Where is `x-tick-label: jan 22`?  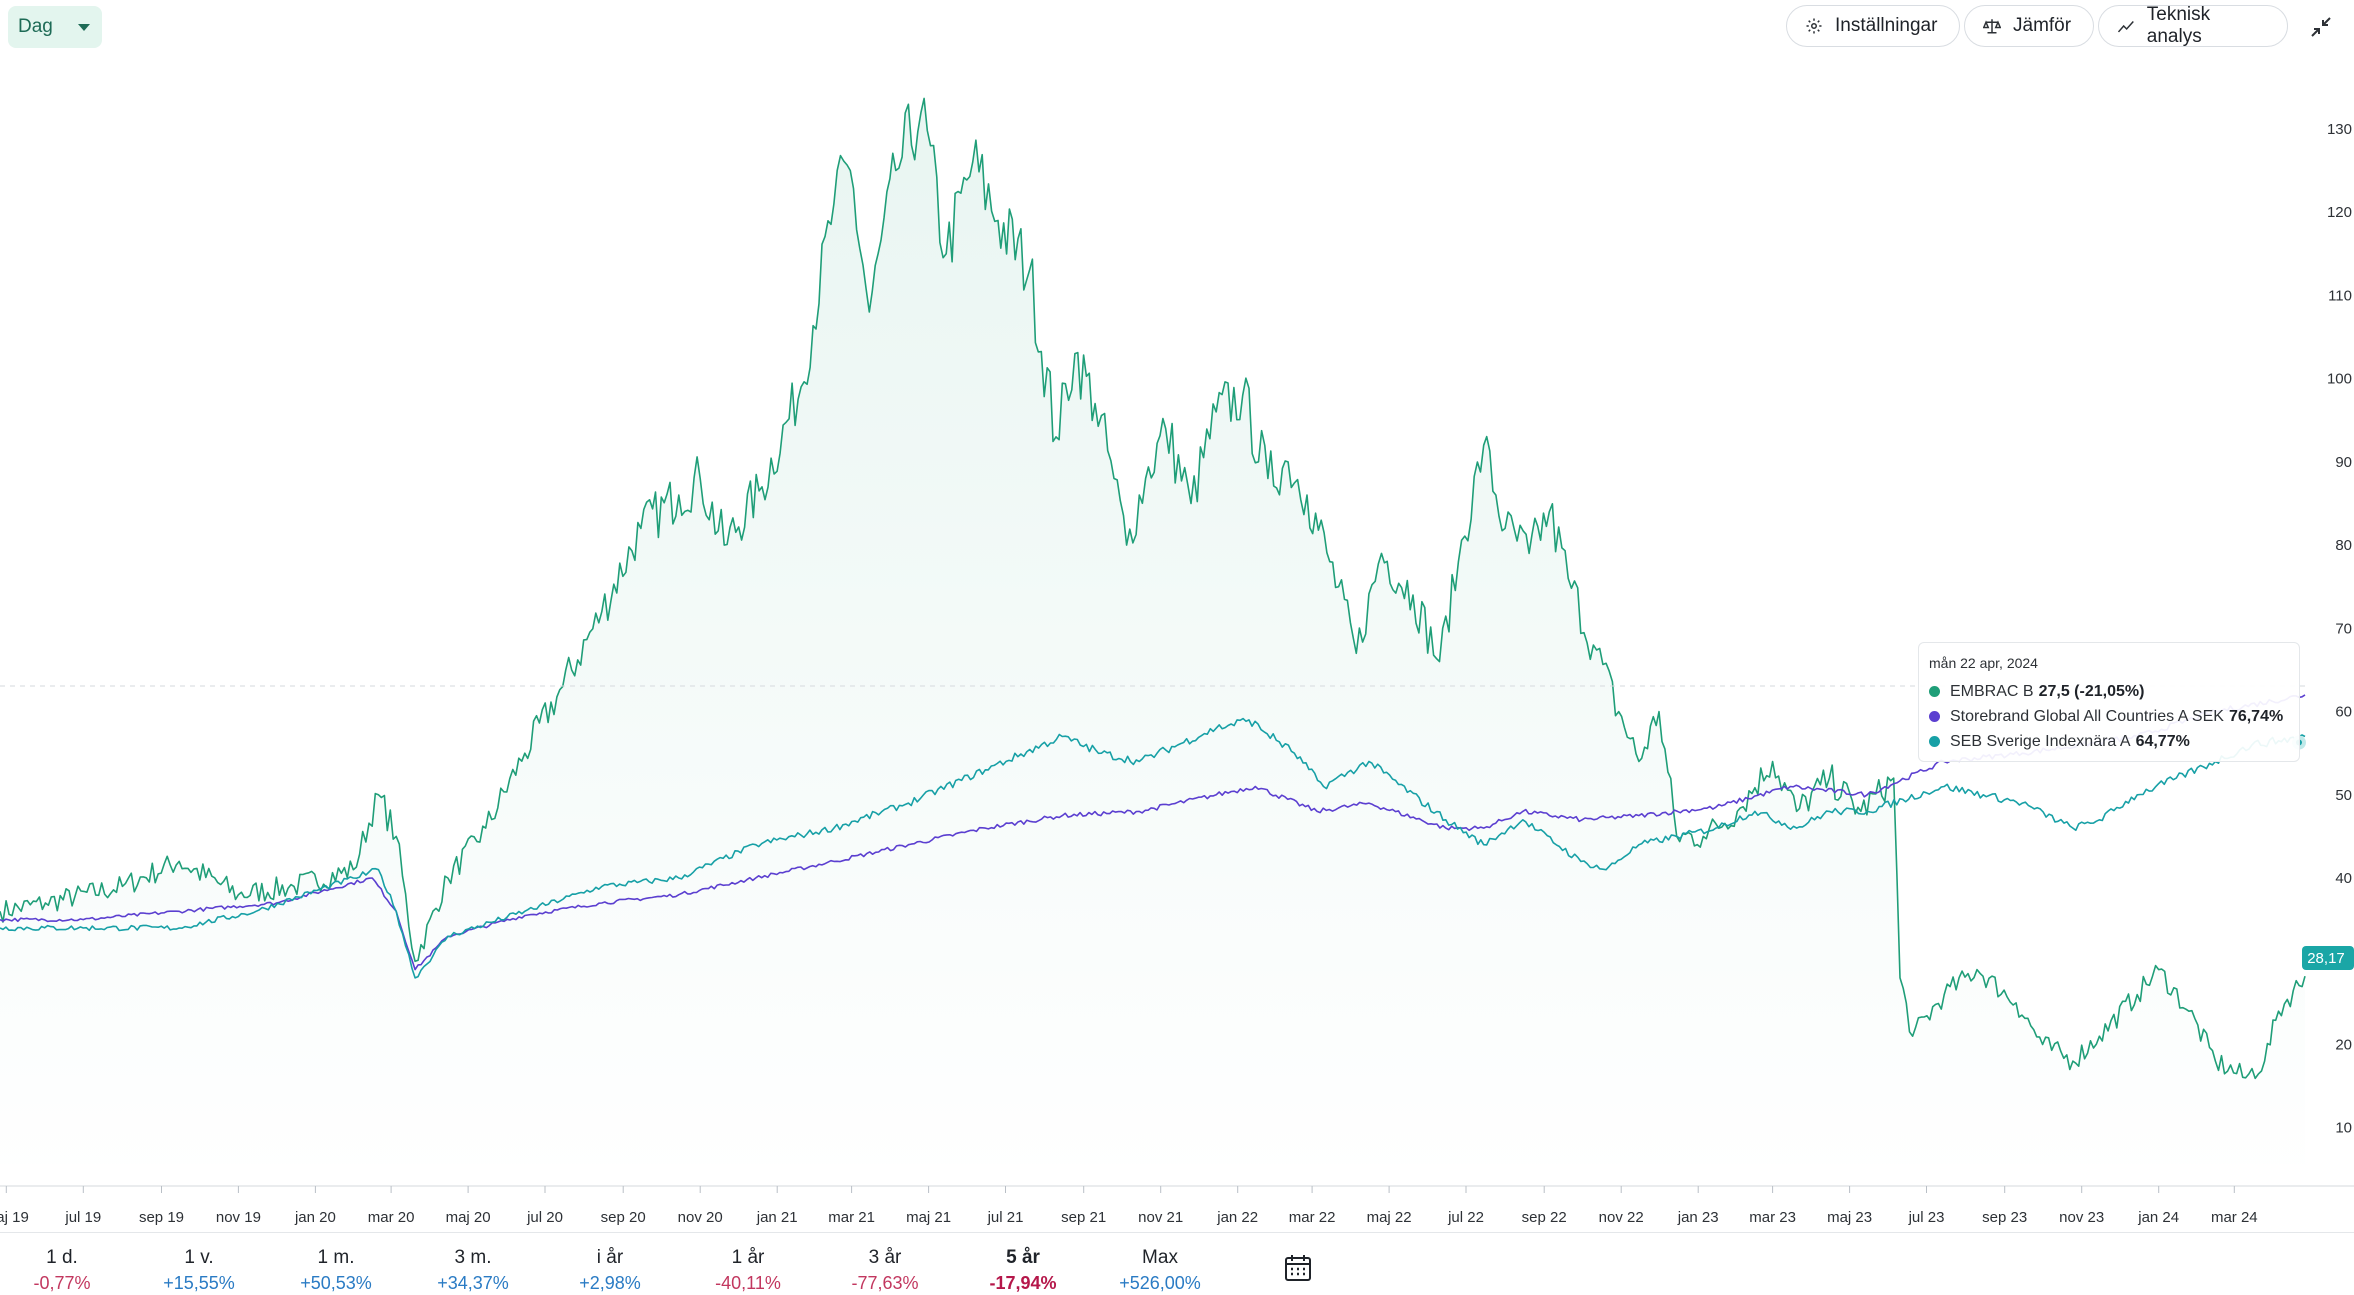 x-tick-label: jan 22 is located at coordinates (1237, 1217).